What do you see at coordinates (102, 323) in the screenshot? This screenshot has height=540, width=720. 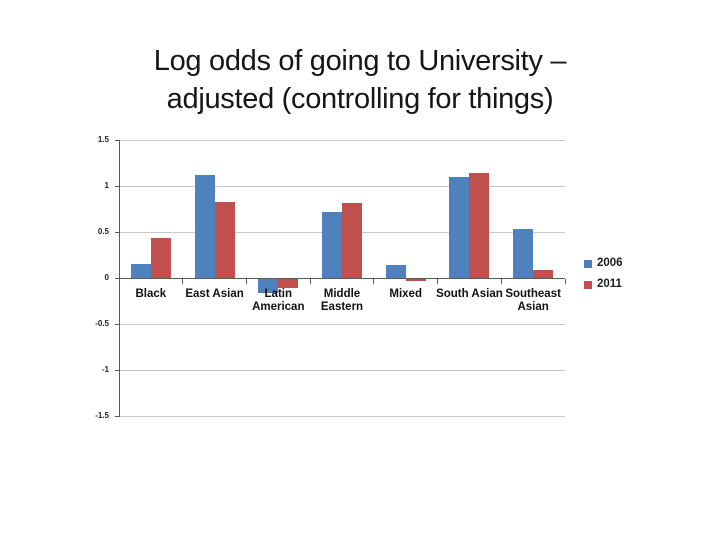 I see `y-axis-tick-label: -0.5` at bounding box center [102, 323].